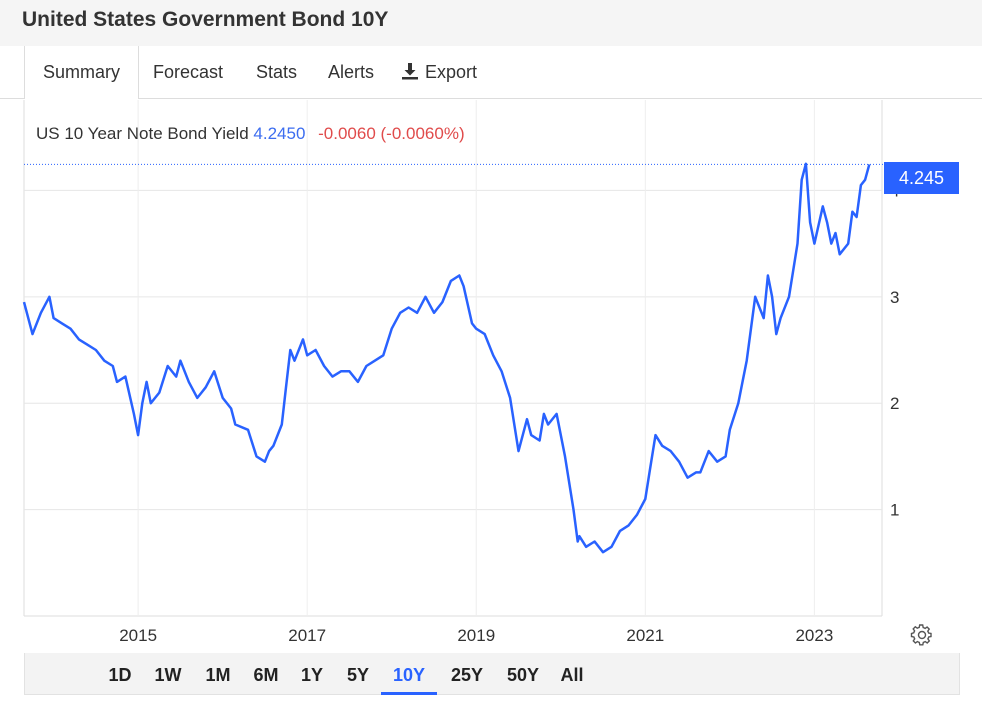  Describe the element at coordinates (894, 297) in the screenshot. I see `y-tick-label: 3` at that location.